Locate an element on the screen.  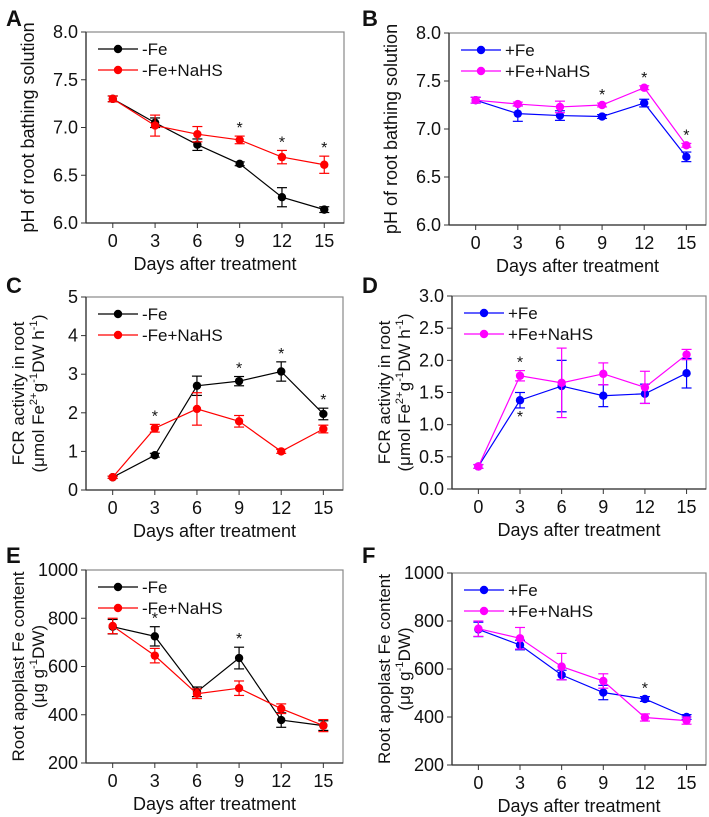
y-axis-label-part: pH of root bathing solution is located at coordinates (391, 129).